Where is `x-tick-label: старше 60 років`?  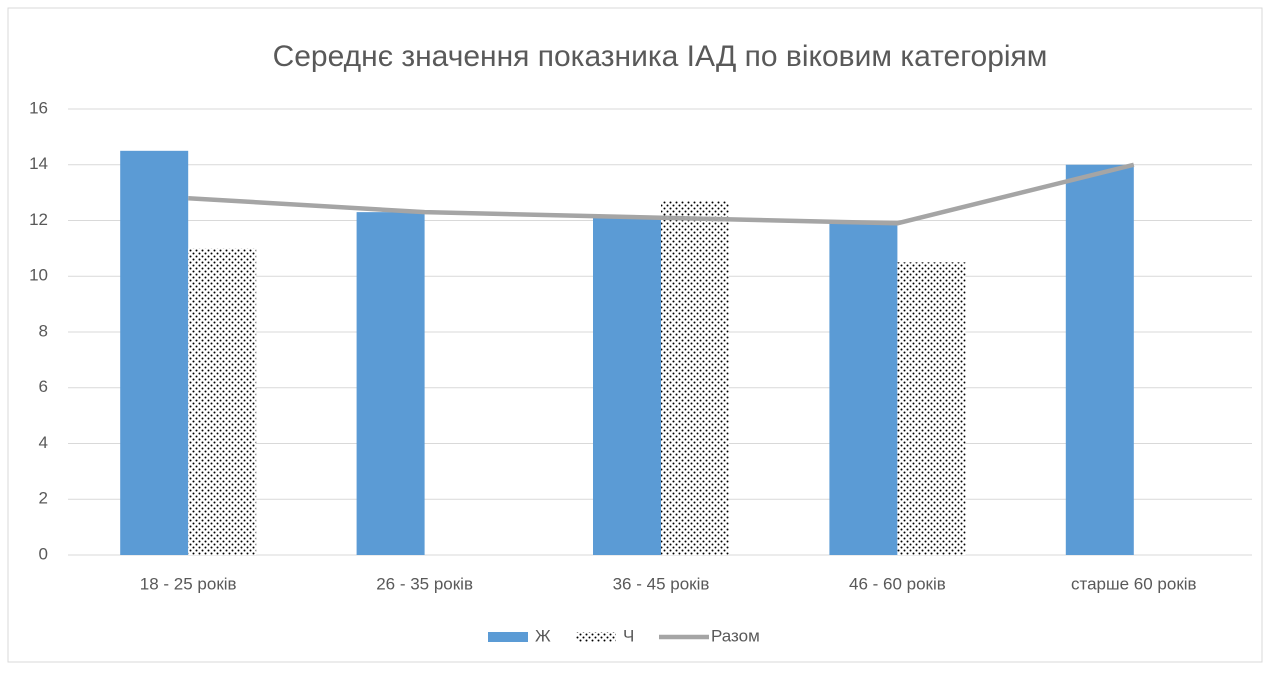
x-tick-label: старше 60 років is located at coordinates (1134, 583).